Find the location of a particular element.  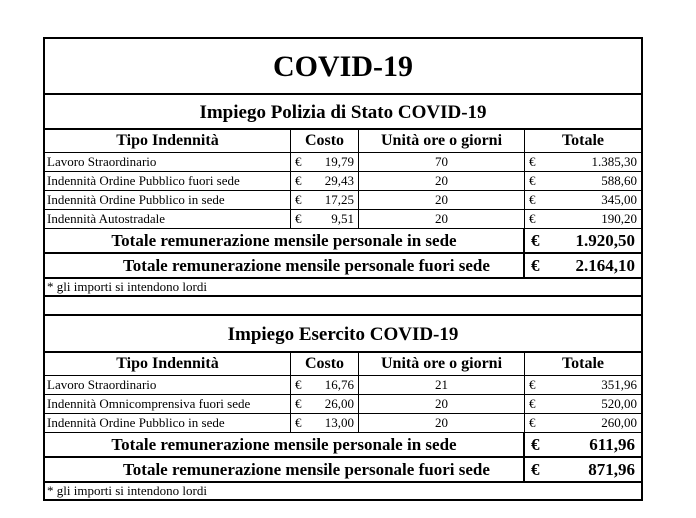

spacer-row is located at coordinates (343, 306).